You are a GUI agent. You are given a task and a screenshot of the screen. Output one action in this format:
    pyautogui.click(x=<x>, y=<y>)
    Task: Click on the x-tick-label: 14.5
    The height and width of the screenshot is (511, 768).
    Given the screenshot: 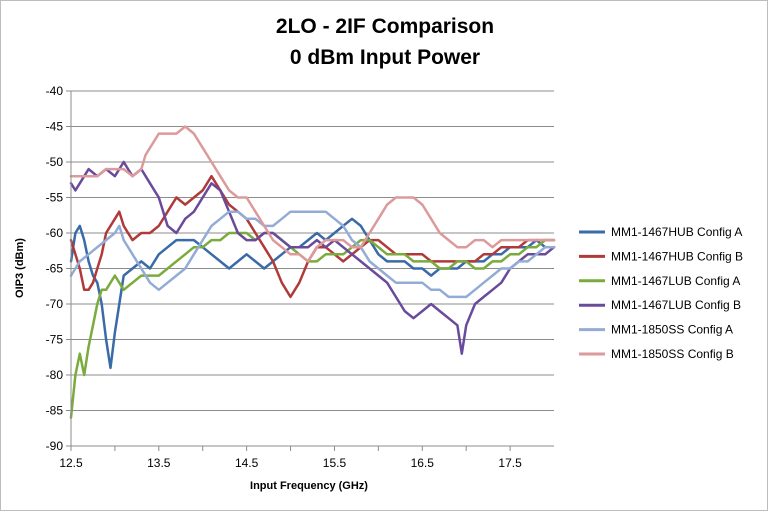 What is the action you would take?
    pyautogui.click(x=247, y=463)
    